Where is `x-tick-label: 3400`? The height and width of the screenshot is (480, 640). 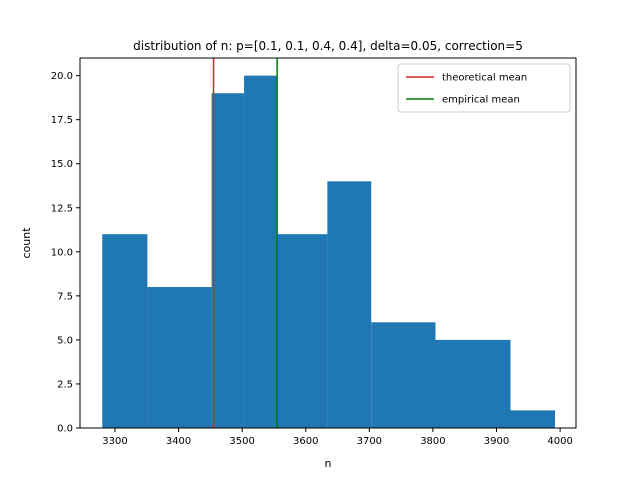 x-tick-label: 3400 is located at coordinates (178, 441).